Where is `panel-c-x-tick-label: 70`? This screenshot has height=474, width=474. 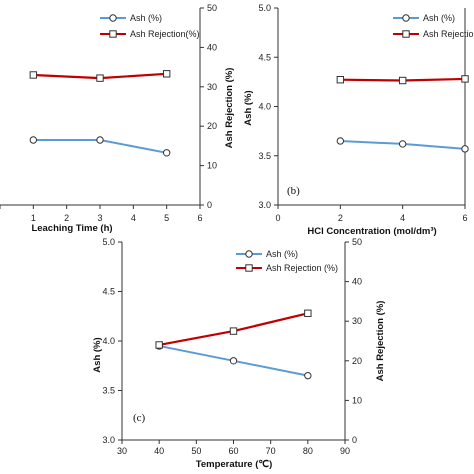
panel-c-x-tick-label: 70 is located at coordinates (271, 451).